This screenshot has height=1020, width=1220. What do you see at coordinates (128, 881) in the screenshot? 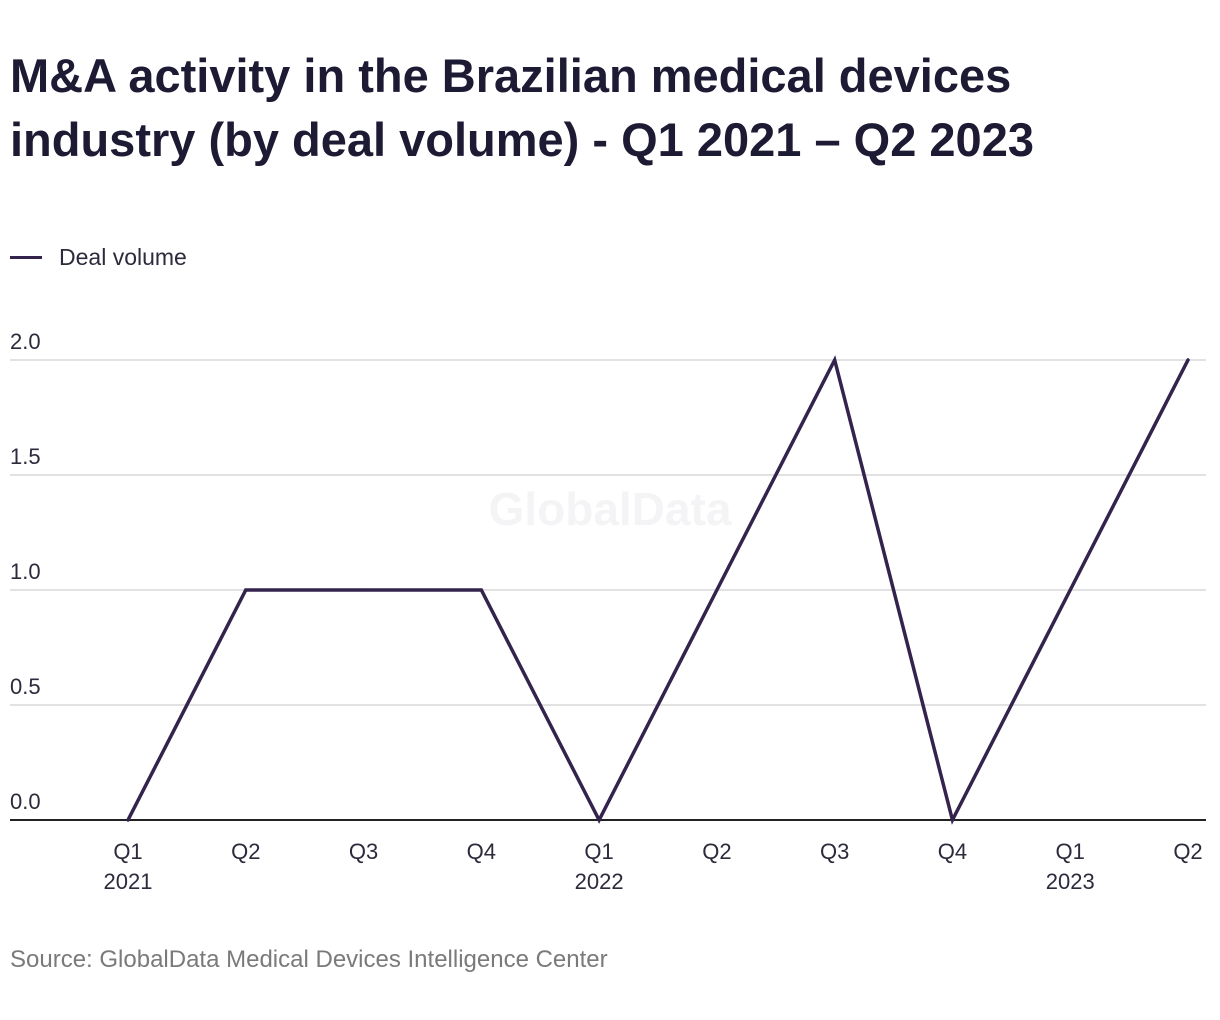
I see `x-tick-year-label: 2021` at bounding box center [128, 881].